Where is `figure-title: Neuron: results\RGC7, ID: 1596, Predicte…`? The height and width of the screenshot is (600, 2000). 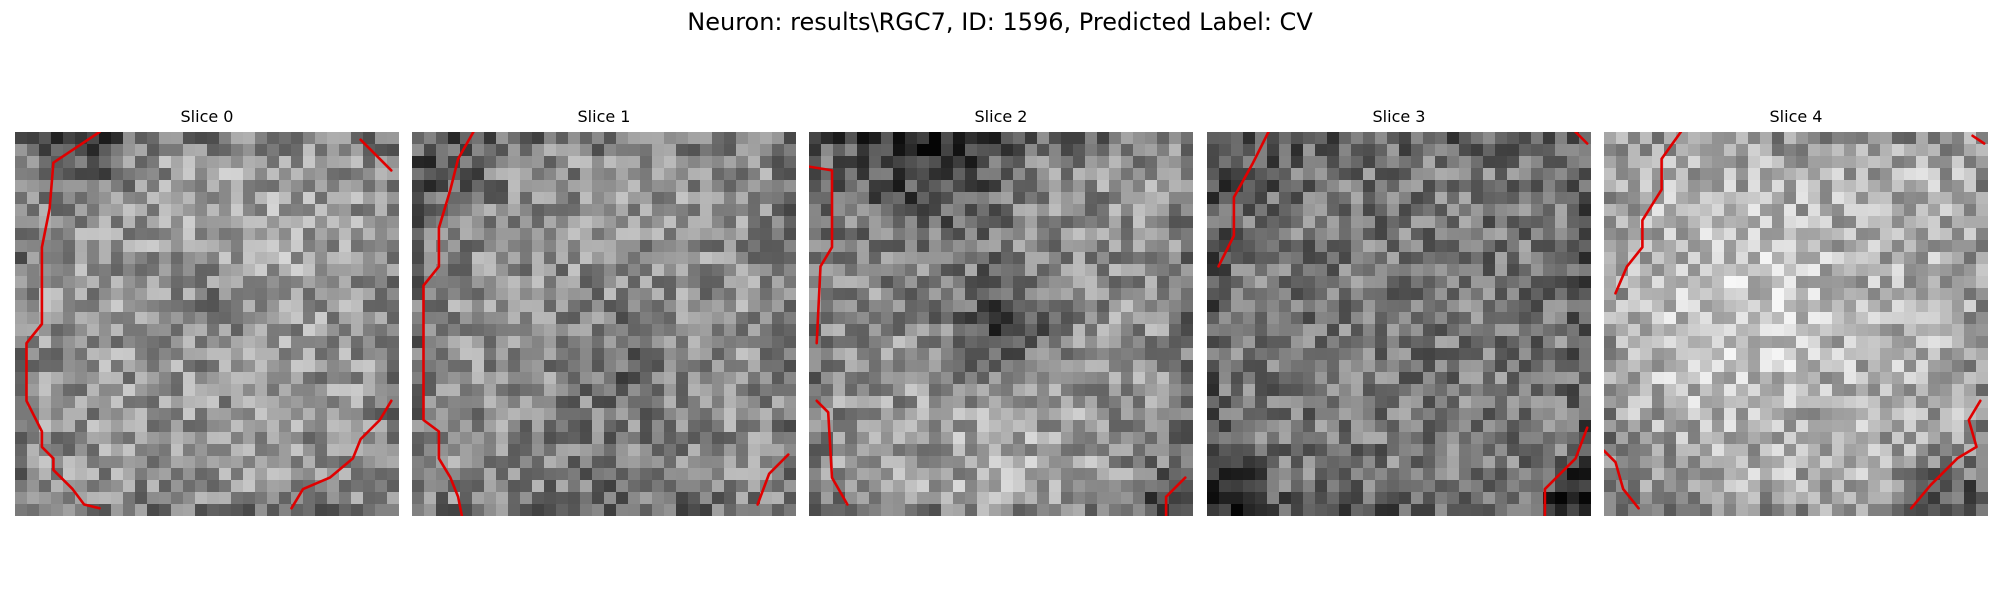
figure-title: Neuron: results\RGC7, ID: 1596, Predicte… is located at coordinates (1000, 22).